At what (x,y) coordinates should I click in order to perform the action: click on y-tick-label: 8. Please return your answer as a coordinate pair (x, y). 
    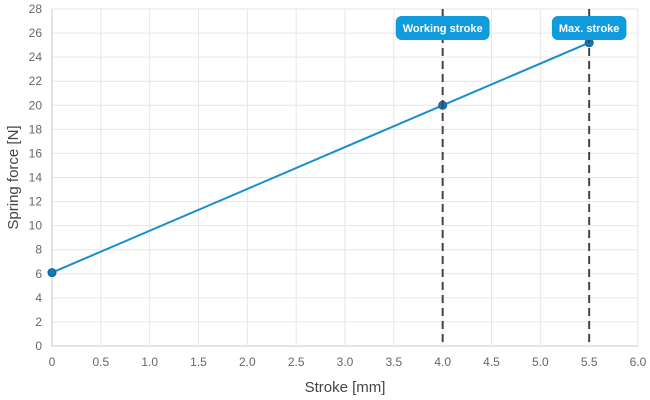
    Looking at the image, I should click on (38, 250).